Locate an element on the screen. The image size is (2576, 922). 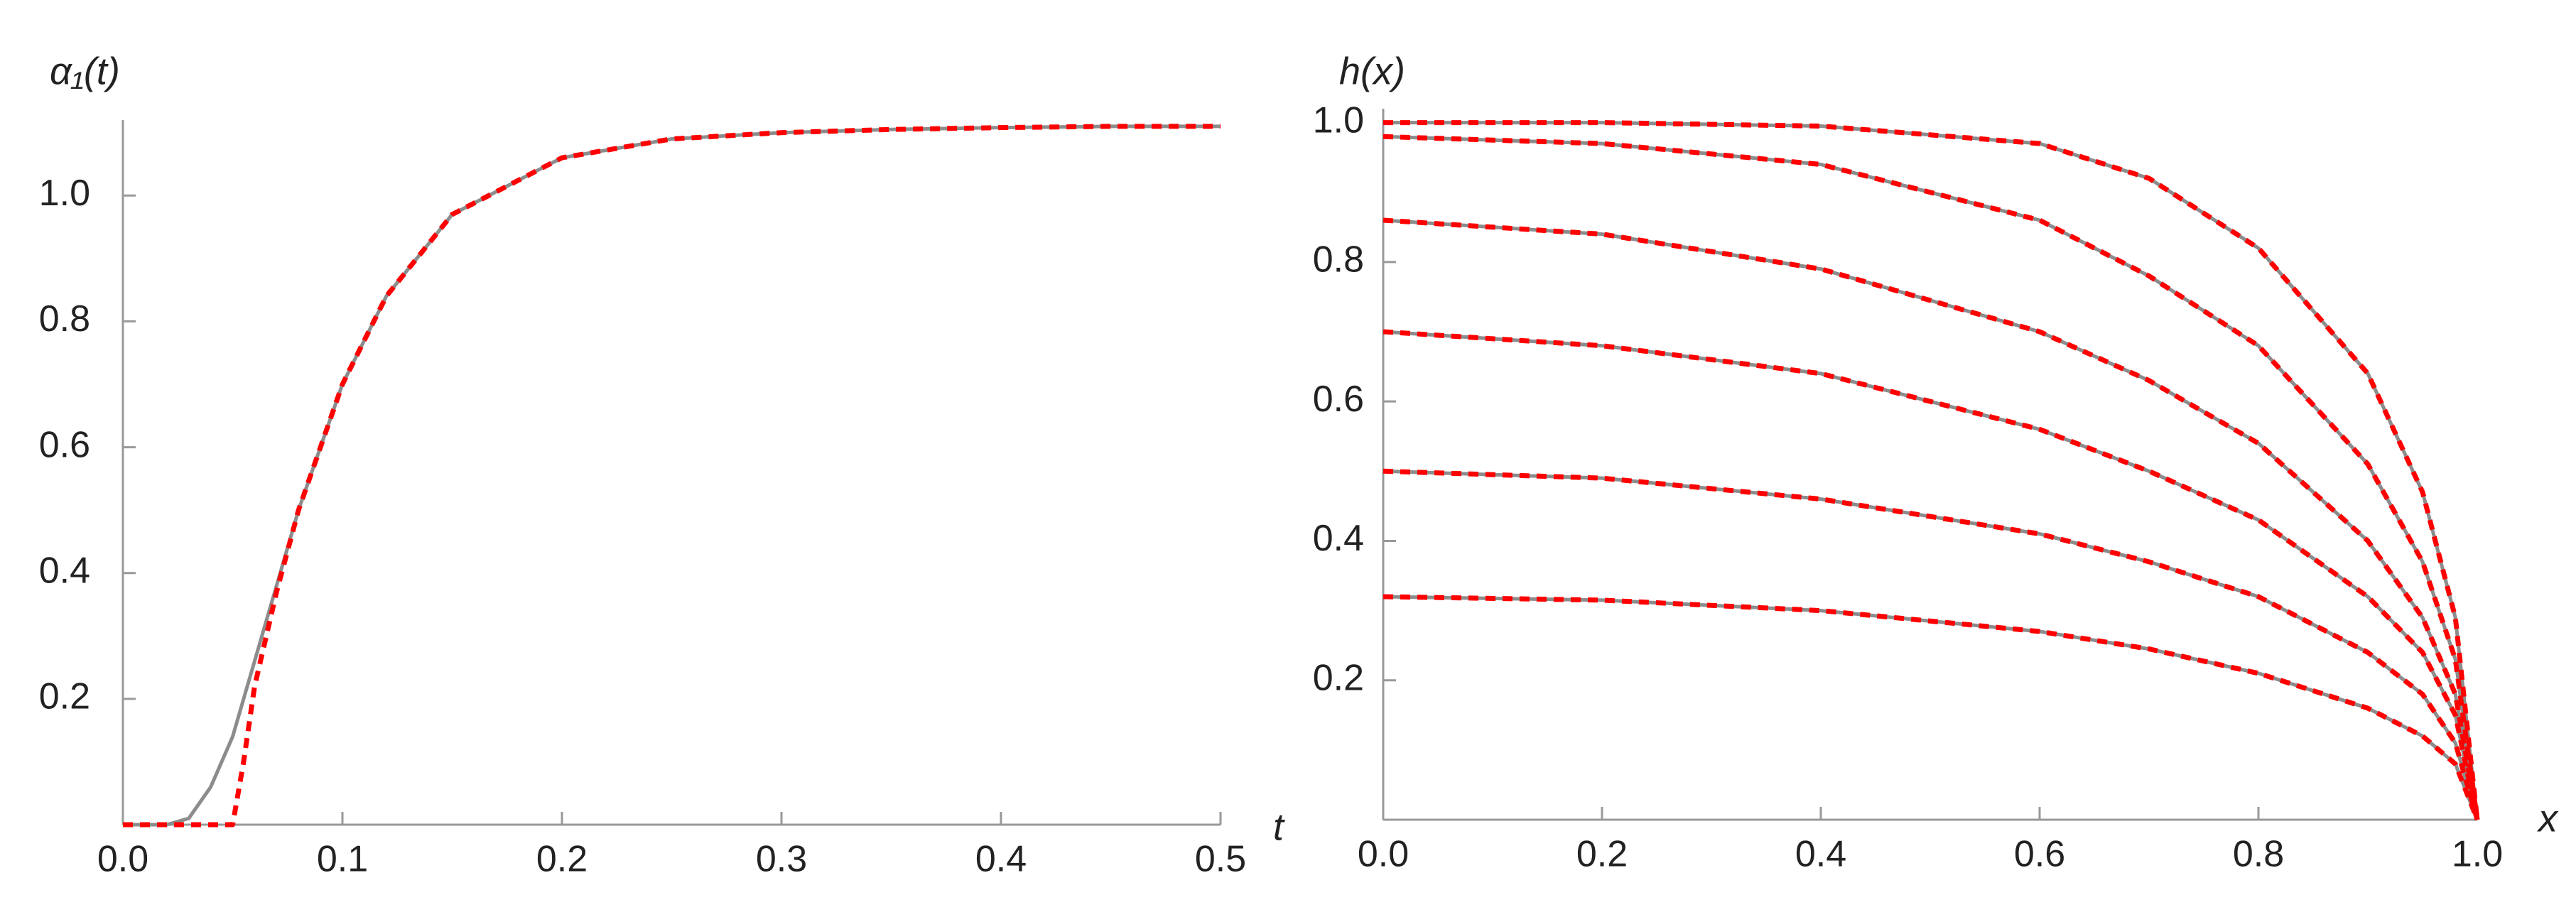
x-tick-label: 0.6 is located at coordinates (2039, 854).